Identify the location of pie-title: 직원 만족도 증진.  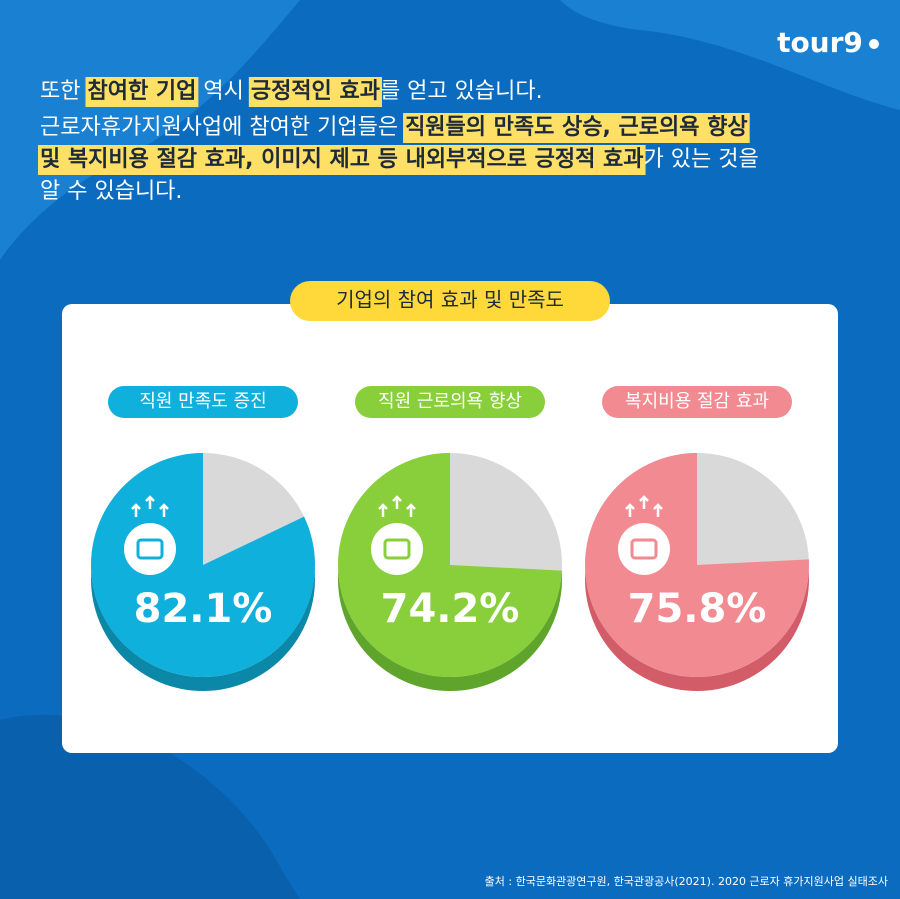
(202, 401).